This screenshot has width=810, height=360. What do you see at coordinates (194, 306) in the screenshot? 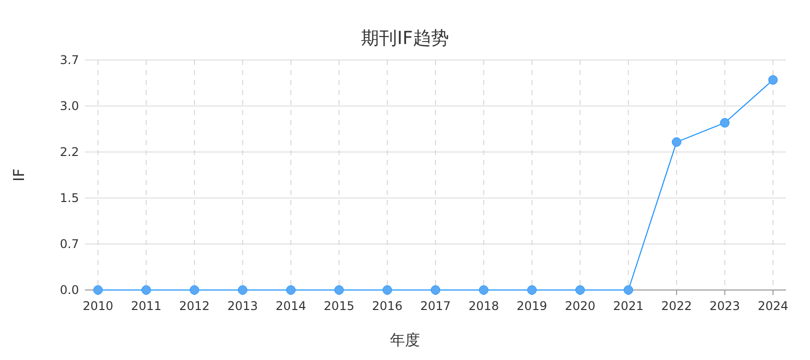
I see `x-tick-label: 2012` at bounding box center [194, 306].